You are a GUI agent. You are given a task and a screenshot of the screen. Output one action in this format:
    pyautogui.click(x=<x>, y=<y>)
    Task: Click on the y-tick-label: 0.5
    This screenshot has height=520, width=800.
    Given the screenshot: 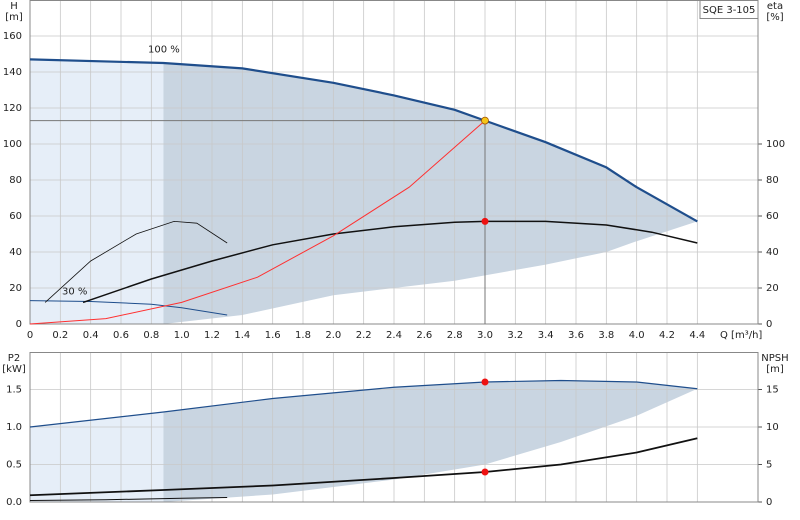 What is the action you would take?
    pyautogui.click(x=14, y=465)
    